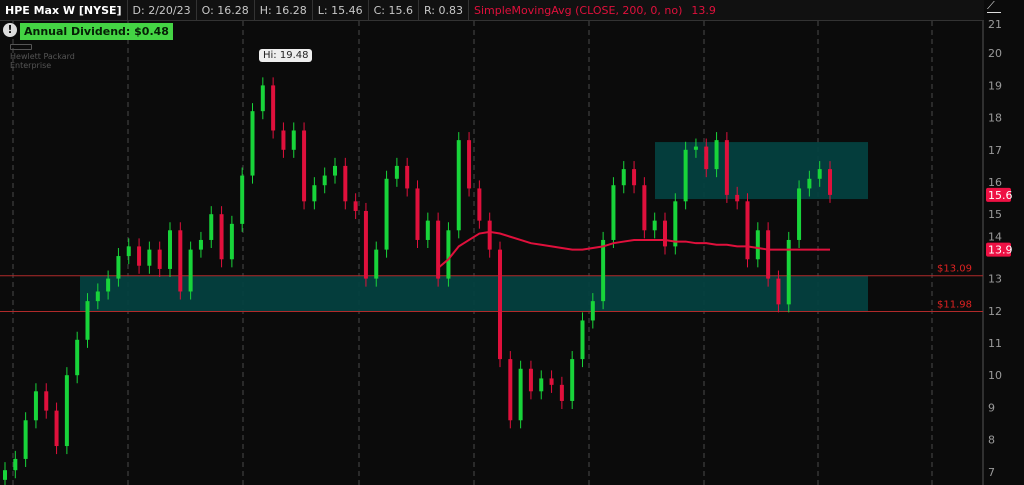  What do you see at coordinates (998, 194) in the screenshot?
I see `last-price-tag-bg` at bounding box center [998, 194].